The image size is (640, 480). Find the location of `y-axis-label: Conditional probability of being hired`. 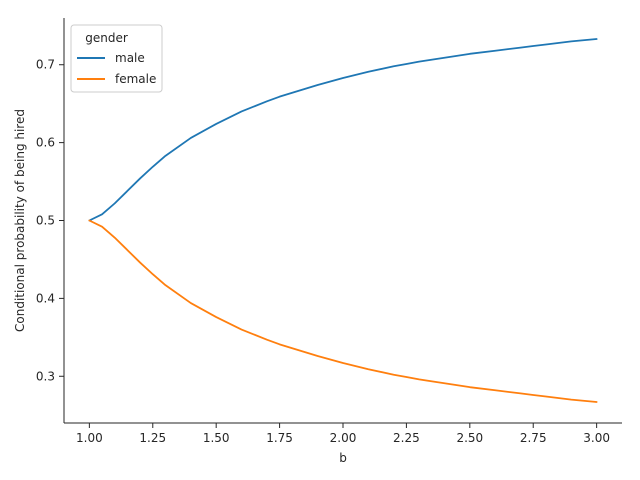

y-axis-label: Conditional probability of being hired is located at coordinates (20, 220).